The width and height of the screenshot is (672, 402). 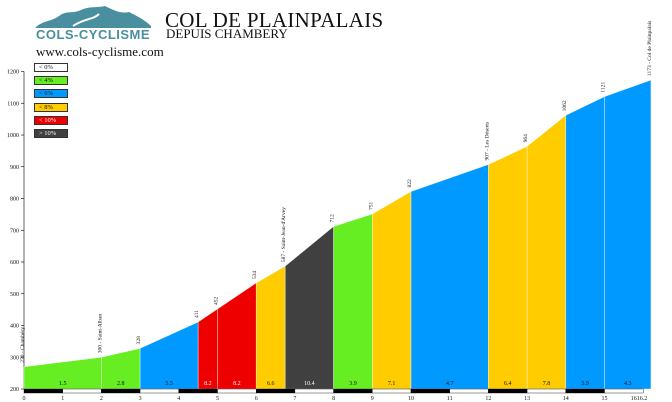 What do you see at coordinates (508, 384) in the screenshot?
I see `gradient-label: 6.4` at bounding box center [508, 384].